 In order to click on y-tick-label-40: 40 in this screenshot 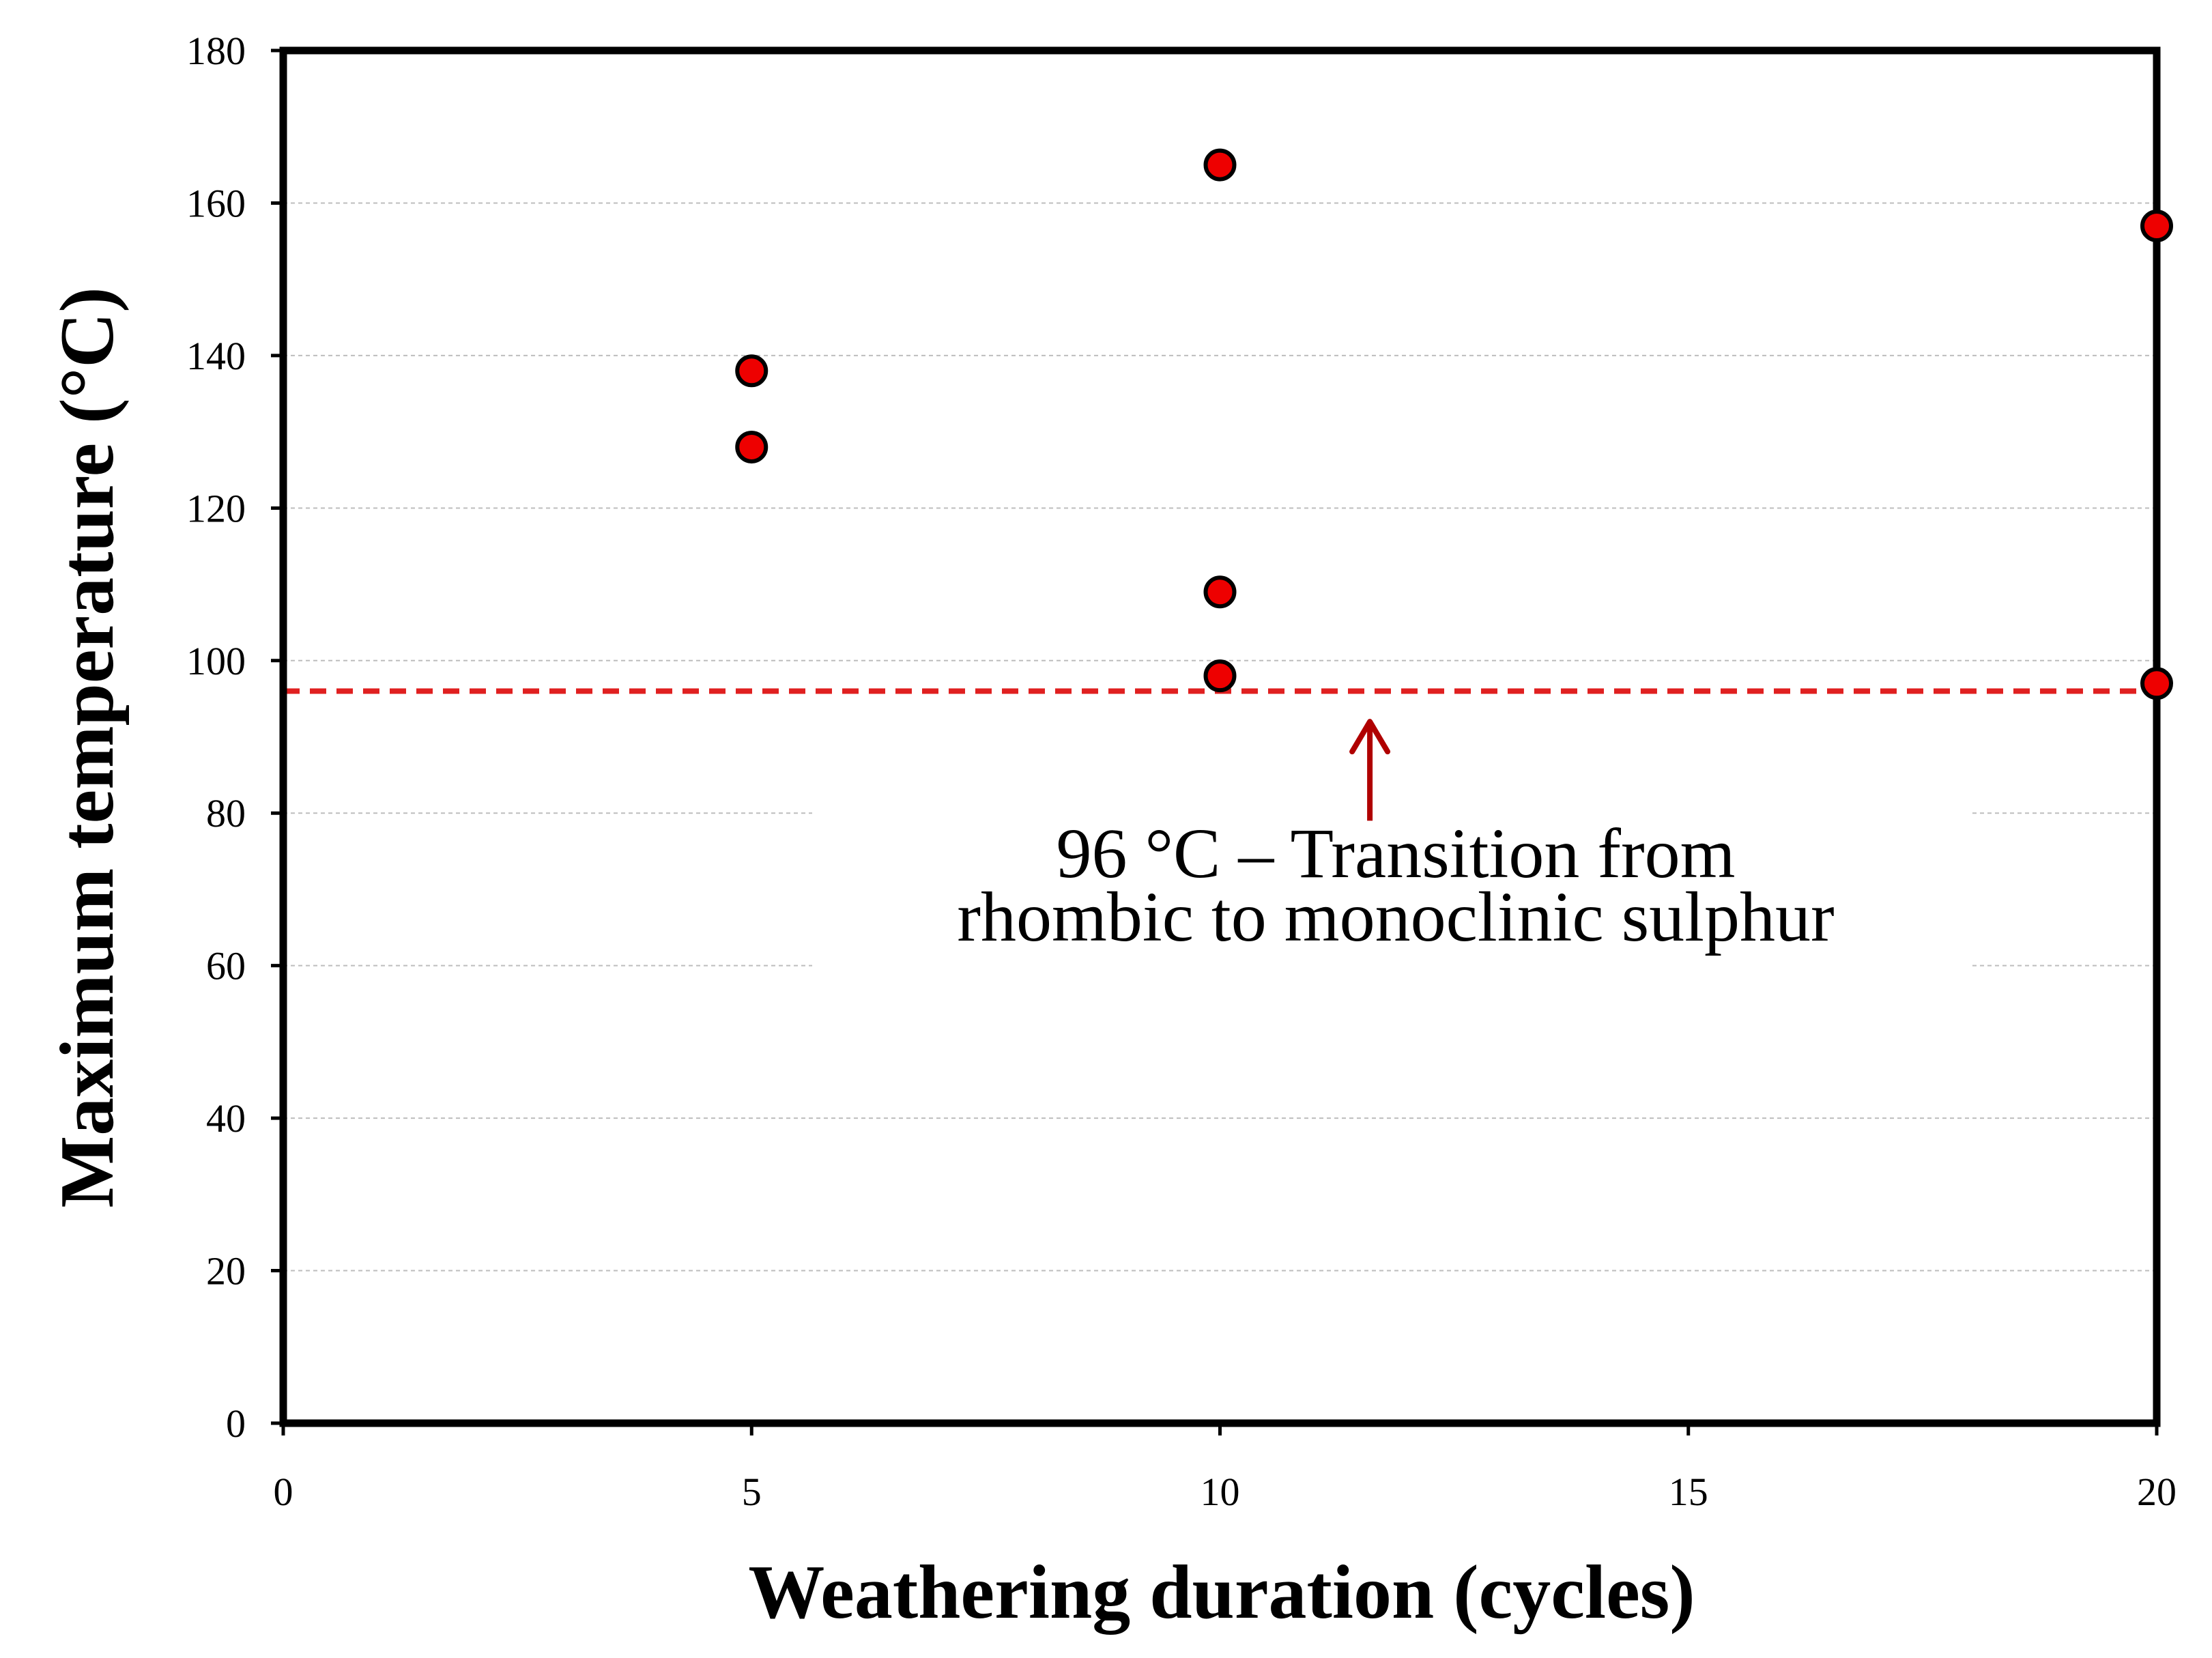, I will do `click(226, 1118)`.